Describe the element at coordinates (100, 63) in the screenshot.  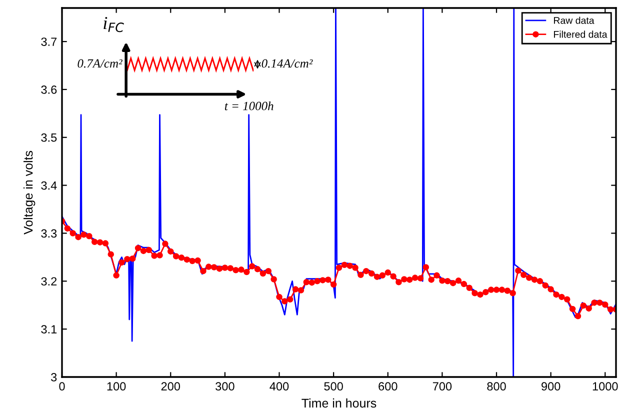
I see `annotation: 0.7A/cm²` at that location.